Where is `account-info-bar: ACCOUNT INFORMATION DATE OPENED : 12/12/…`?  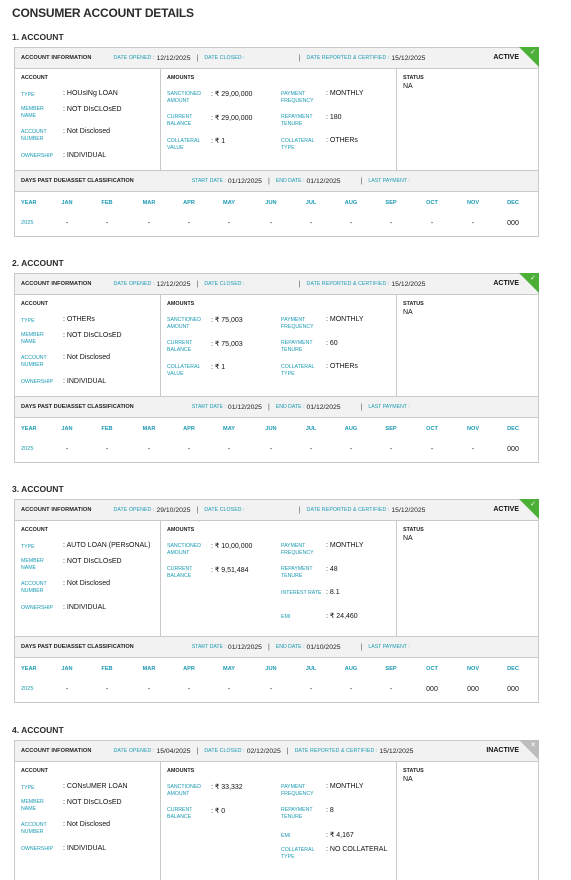
account-info-bar: ACCOUNT INFORMATION DATE OPENED : 12/12/… is located at coordinates (277, 284).